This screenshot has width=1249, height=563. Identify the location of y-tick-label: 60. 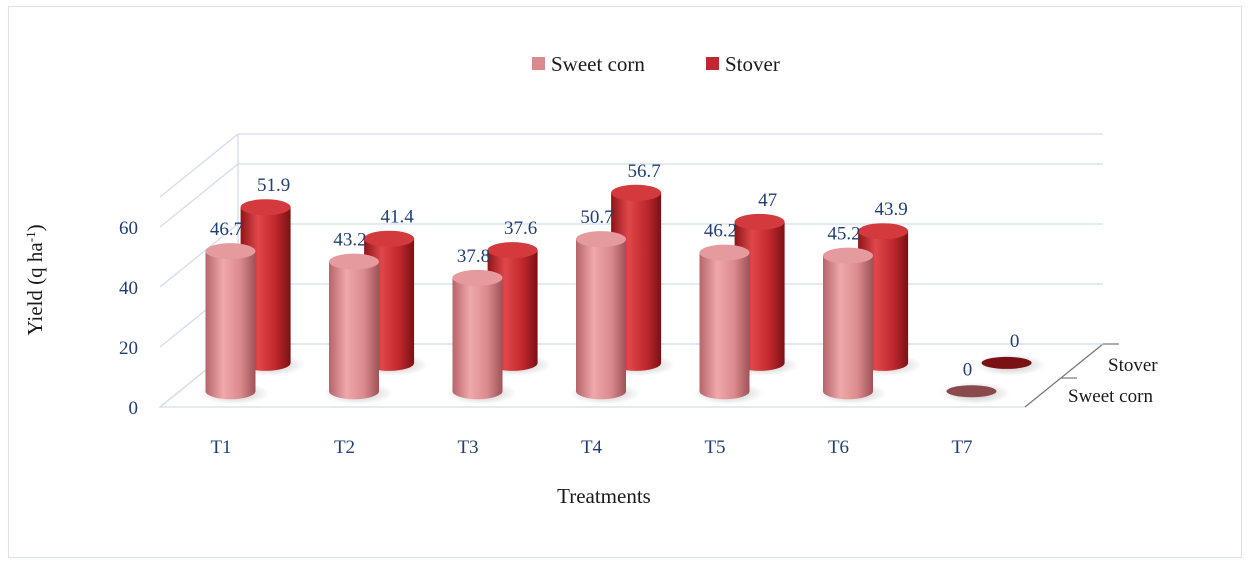
(128, 228).